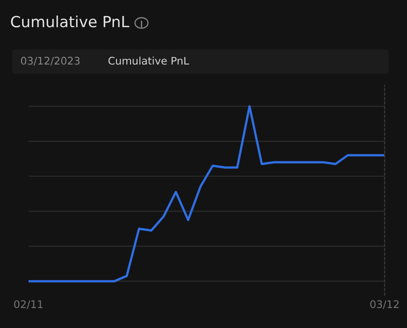  What do you see at coordinates (384, 304) in the screenshot?
I see `x-tick-label: 03/12` at bounding box center [384, 304].